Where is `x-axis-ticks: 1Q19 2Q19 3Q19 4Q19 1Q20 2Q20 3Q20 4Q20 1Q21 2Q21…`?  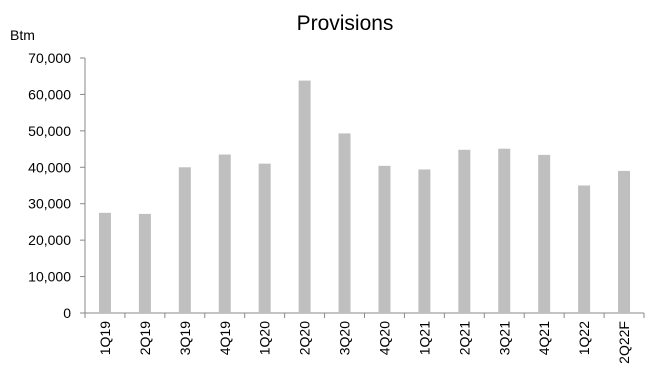 x-axis-ticks: 1Q19 2Q19 3Q19 4Q19 1Q20 2Q20 3Q20 4Q20 1Q21 2Q21… is located at coordinates (364, 338).